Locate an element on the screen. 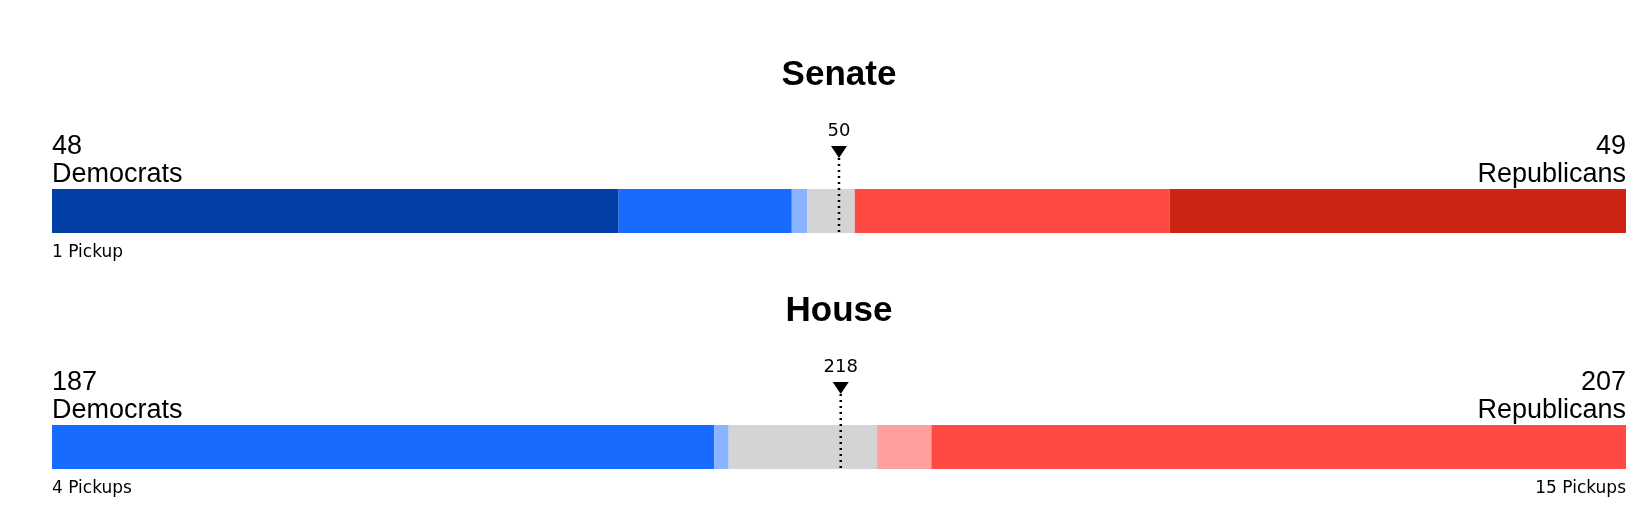 The width and height of the screenshot is (1646, 516). text: 187 is located at coordinates (75, 381).